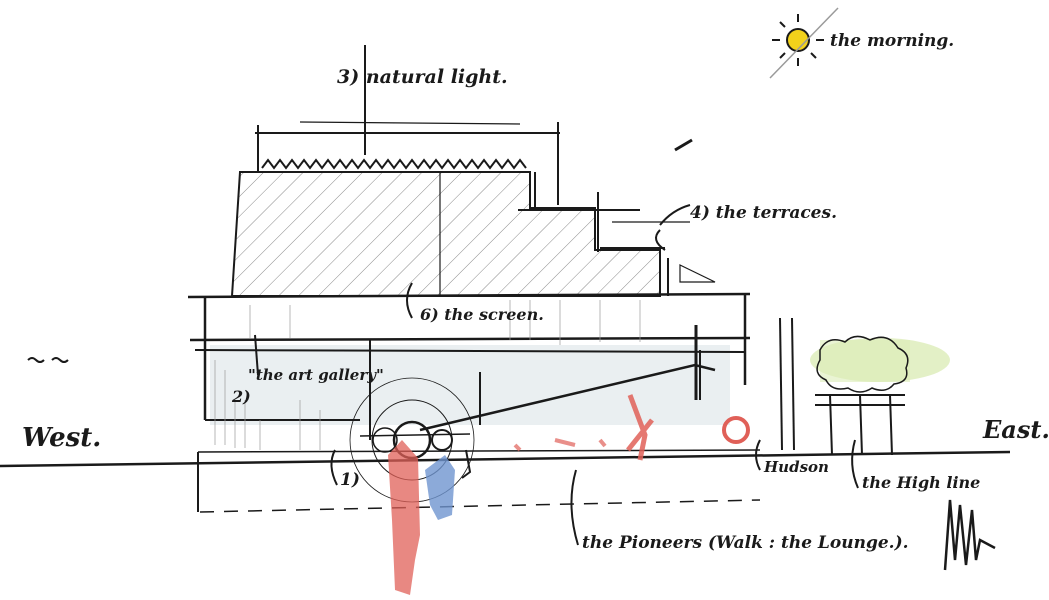 This screenshot has height=600, width=1049. Describe the element at coordinates (505, 481) in the screenshot. I see `ground-line` at that location.